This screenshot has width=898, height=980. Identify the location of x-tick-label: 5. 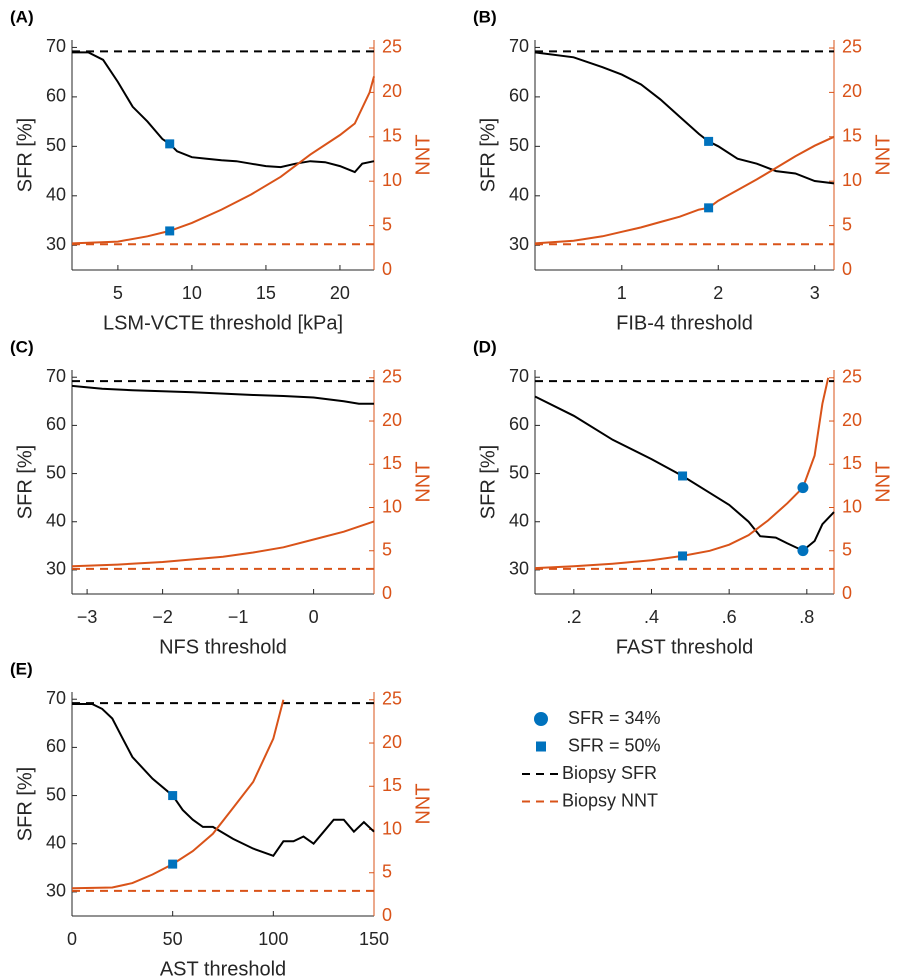
(118, 293).